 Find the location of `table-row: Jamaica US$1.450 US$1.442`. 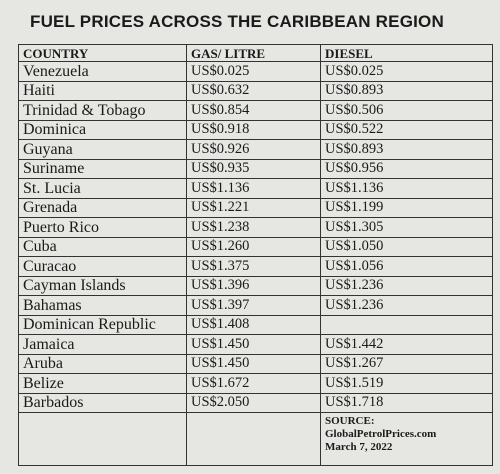

table-row: Jamaica US$1.450 US$1.442 is located at coordinates (255, 344).